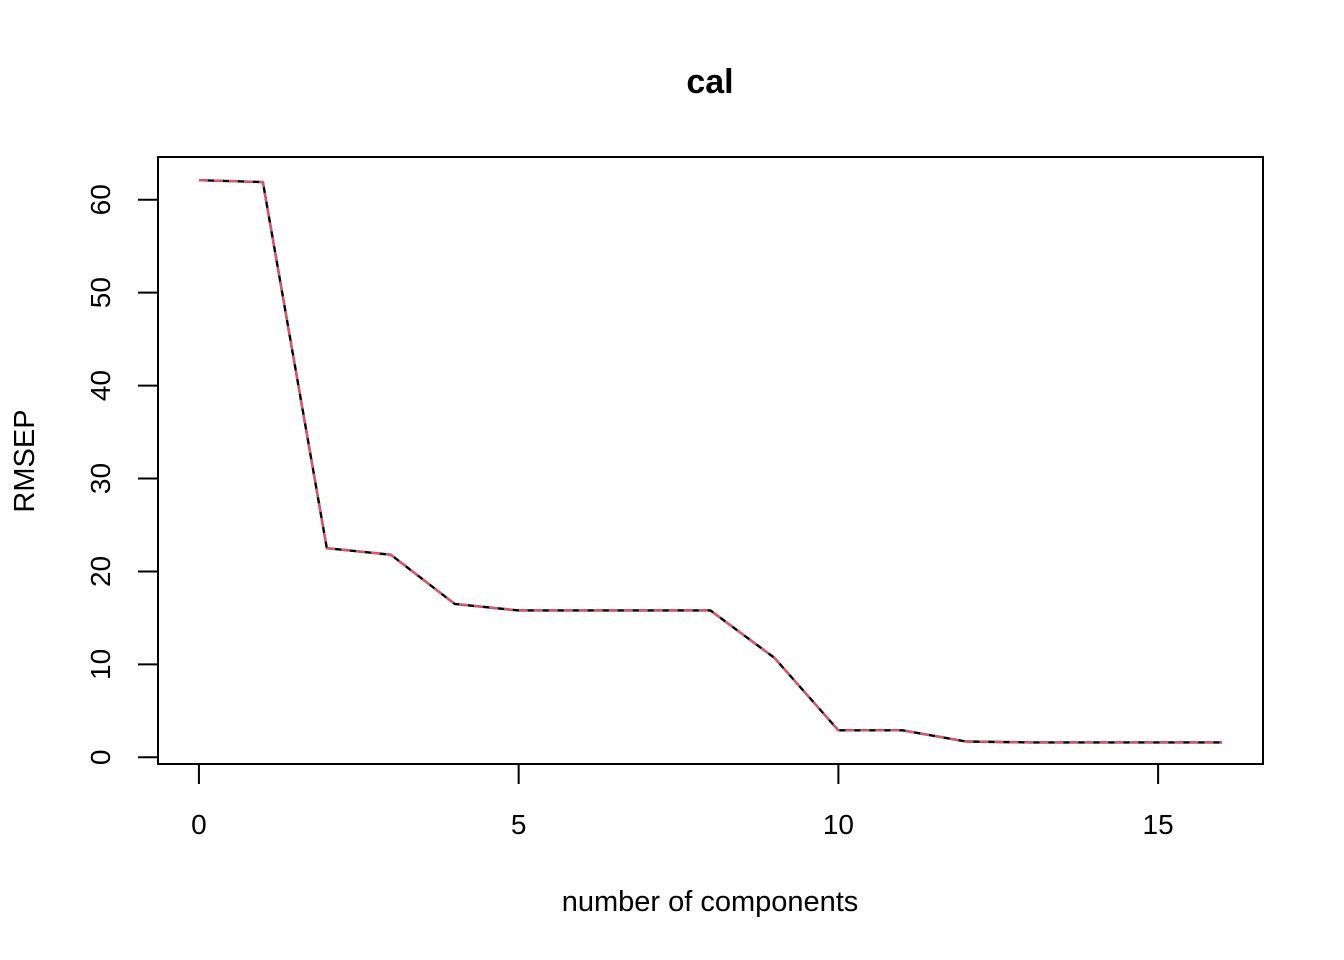 The height and width of the screenshot is (960, 1344). What do you see at coordinates (100, 292) in the screenshot?
I see `y-tick-label: 50` at bounding box center [100, 292].